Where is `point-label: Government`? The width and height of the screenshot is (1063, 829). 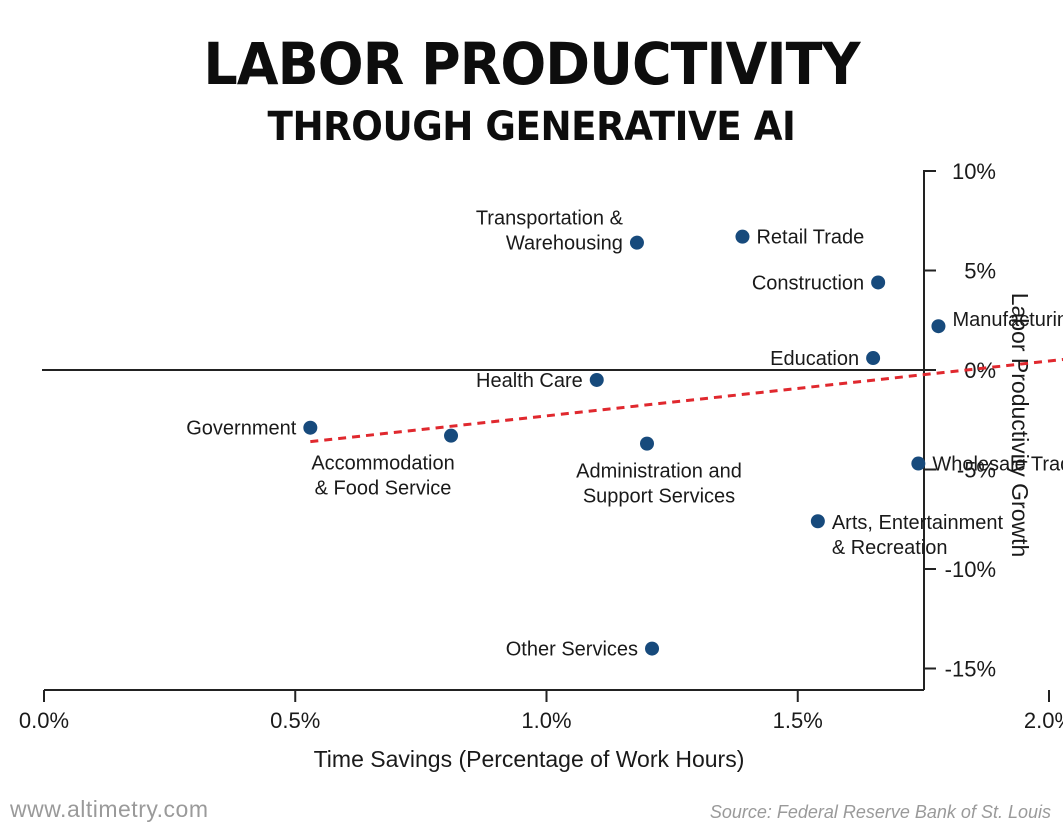 point-label: Government is located at coordinates (241, 429).